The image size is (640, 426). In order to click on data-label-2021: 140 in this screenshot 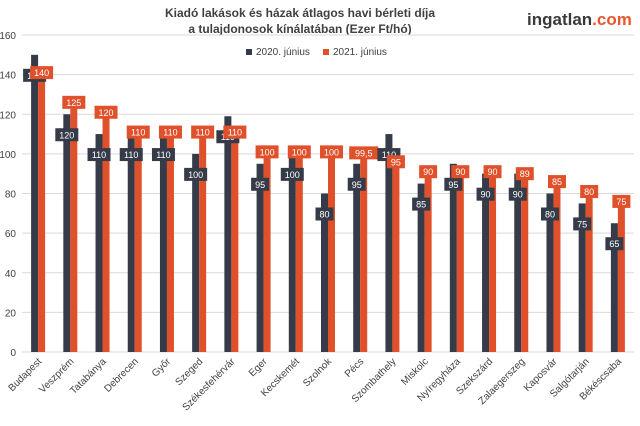, I will do `click(41, 73)`.